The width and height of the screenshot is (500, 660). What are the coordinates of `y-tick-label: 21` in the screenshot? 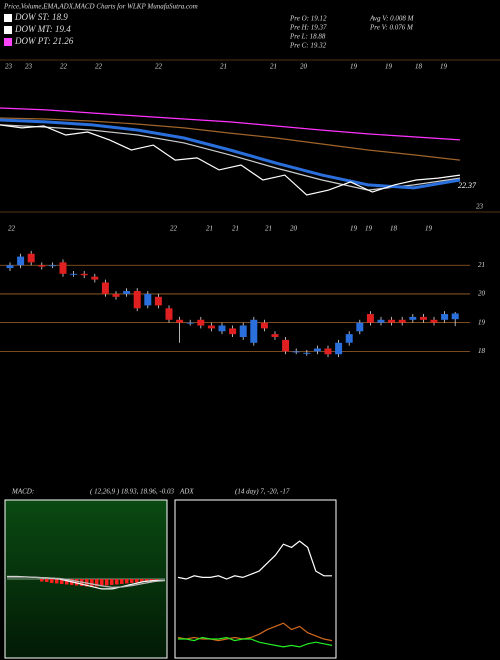 It's located at (481, 265).